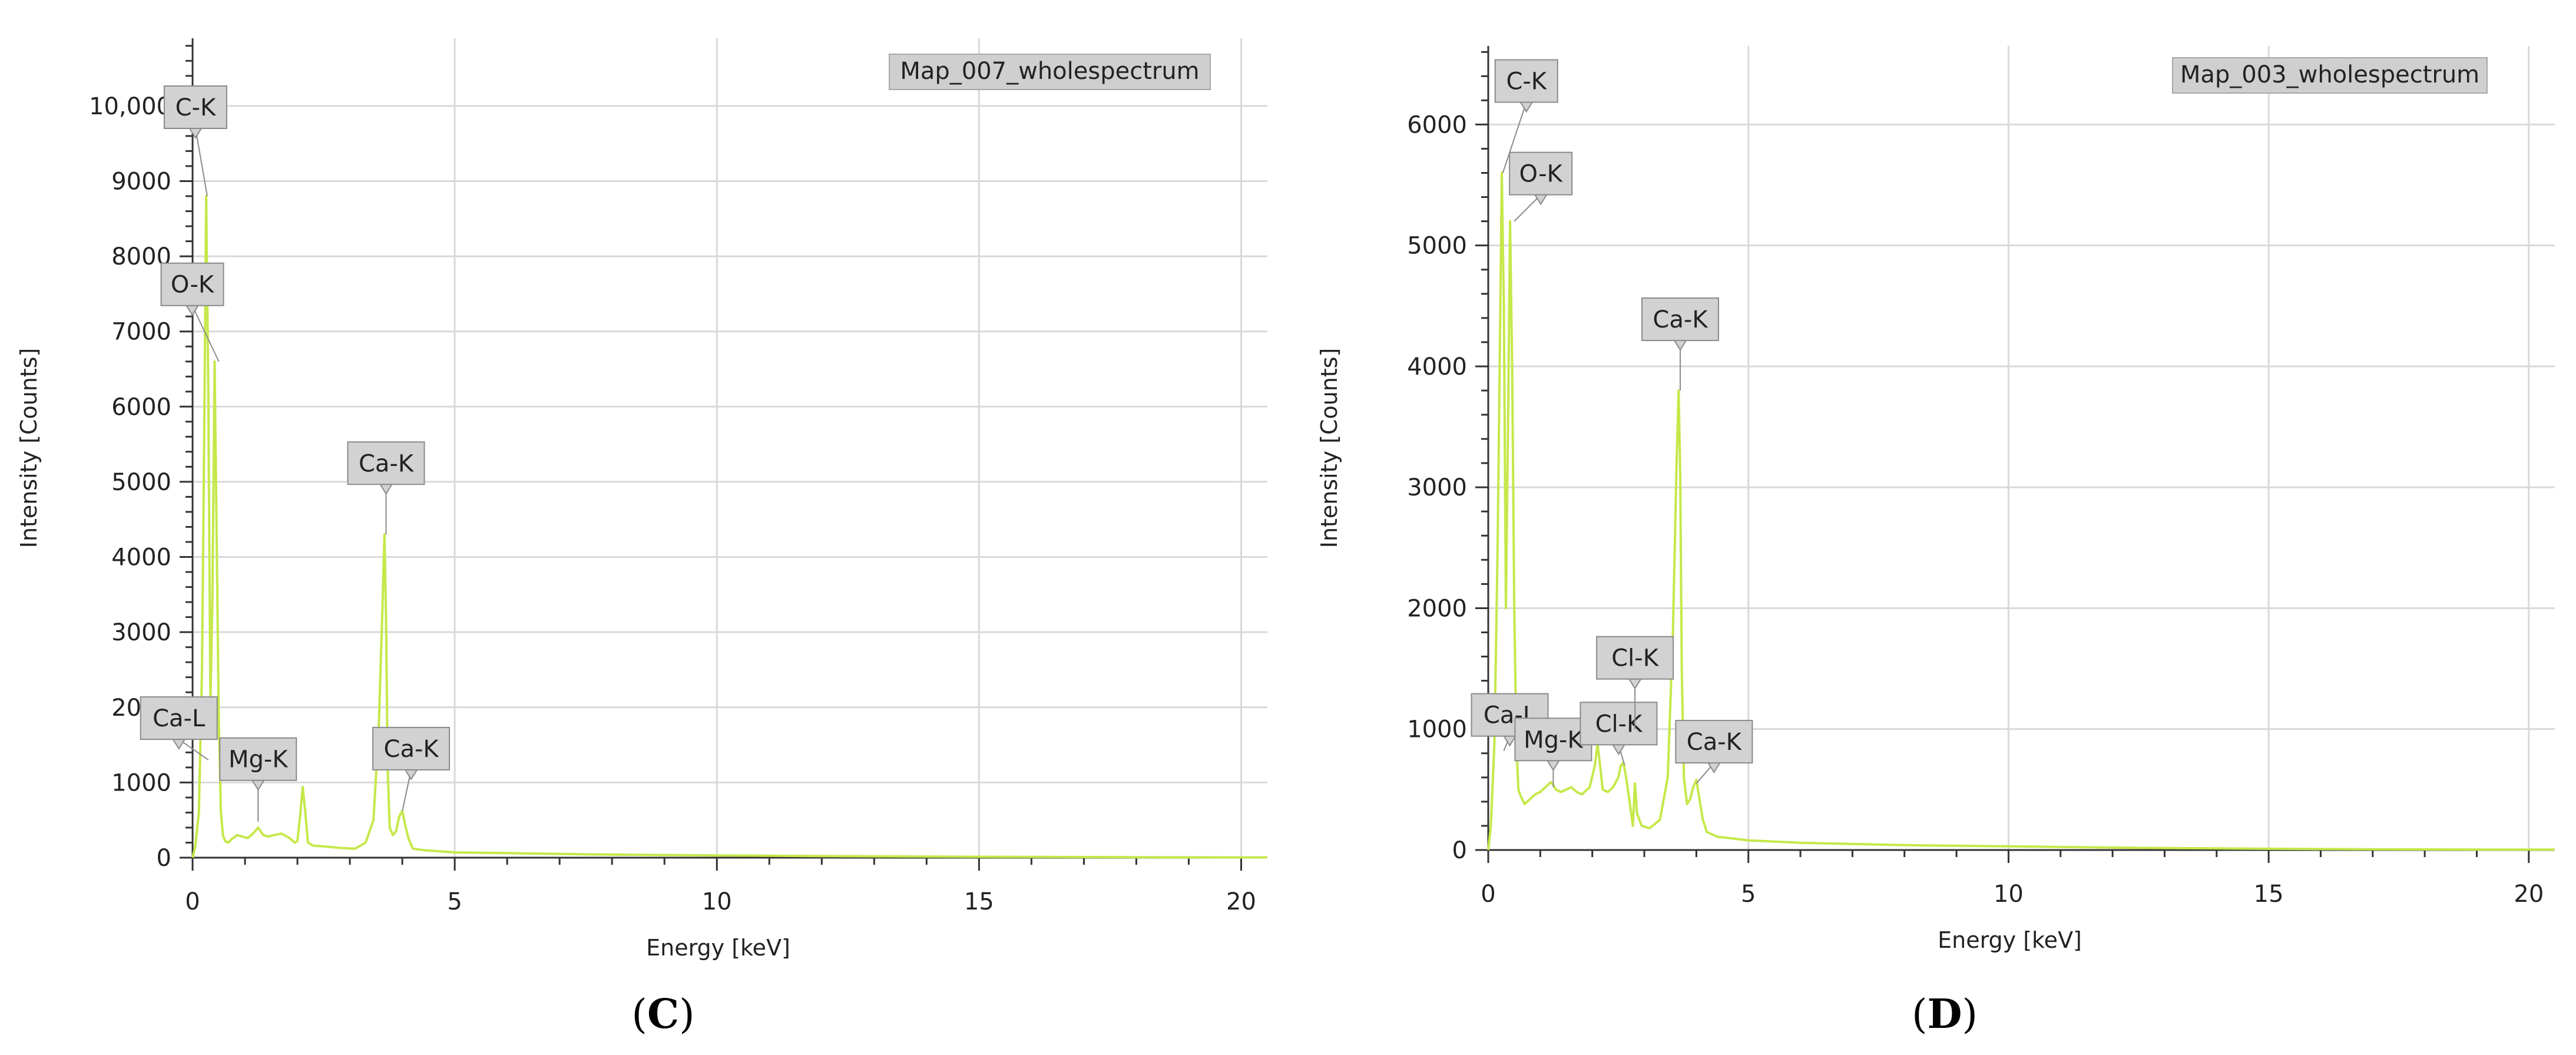 The width and height of the screenshot is (2576, 1055). Describe the element at coordinates (141, 332) in the screenshot. I see `y-tick-label: 7000` at that location.